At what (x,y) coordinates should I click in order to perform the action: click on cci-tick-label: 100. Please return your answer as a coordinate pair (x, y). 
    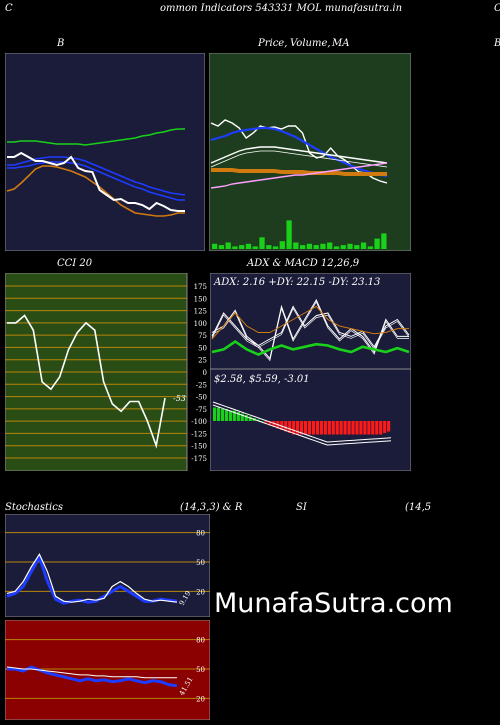
    Looking at the image, I should click on (200, 324).